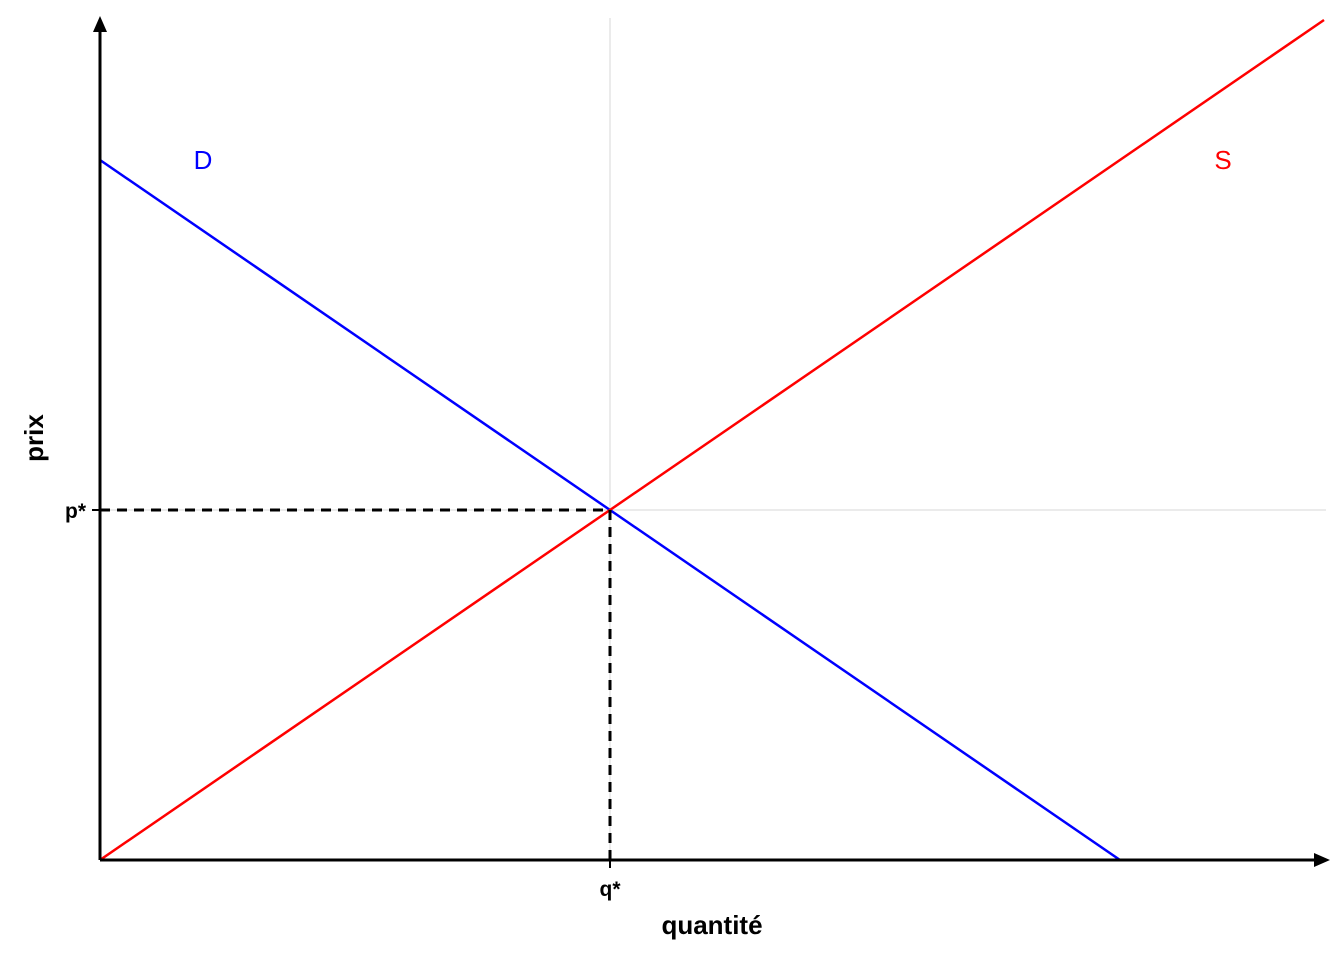 The width and height of the screenshot is (1344, 960). I want to click on x-axis-title: quantité, so click(711, 925).